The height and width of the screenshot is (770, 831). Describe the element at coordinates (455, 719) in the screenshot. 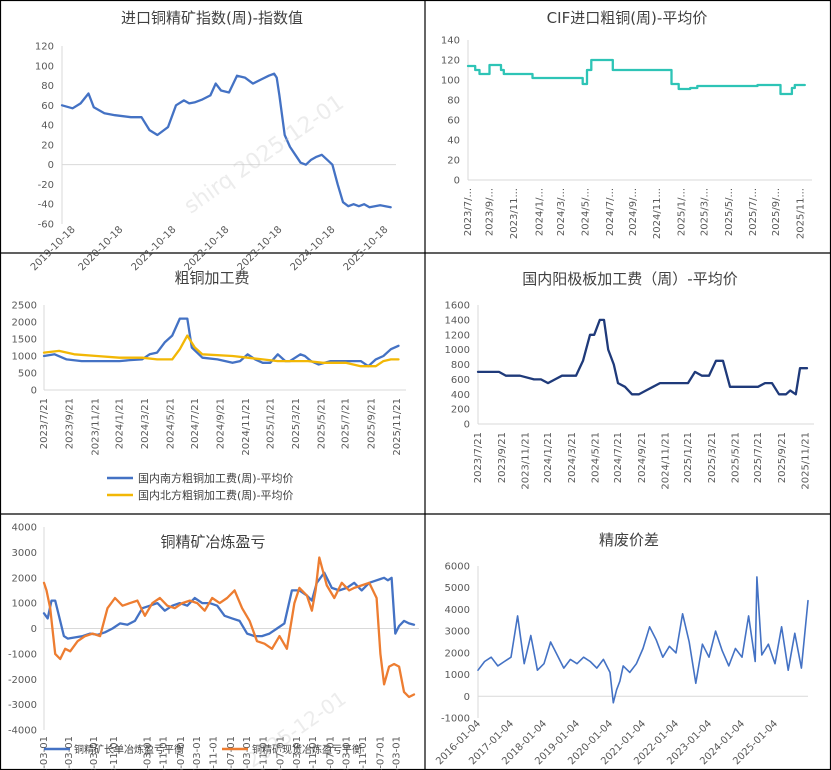

I see `y-tick-label: -1000` at that location.